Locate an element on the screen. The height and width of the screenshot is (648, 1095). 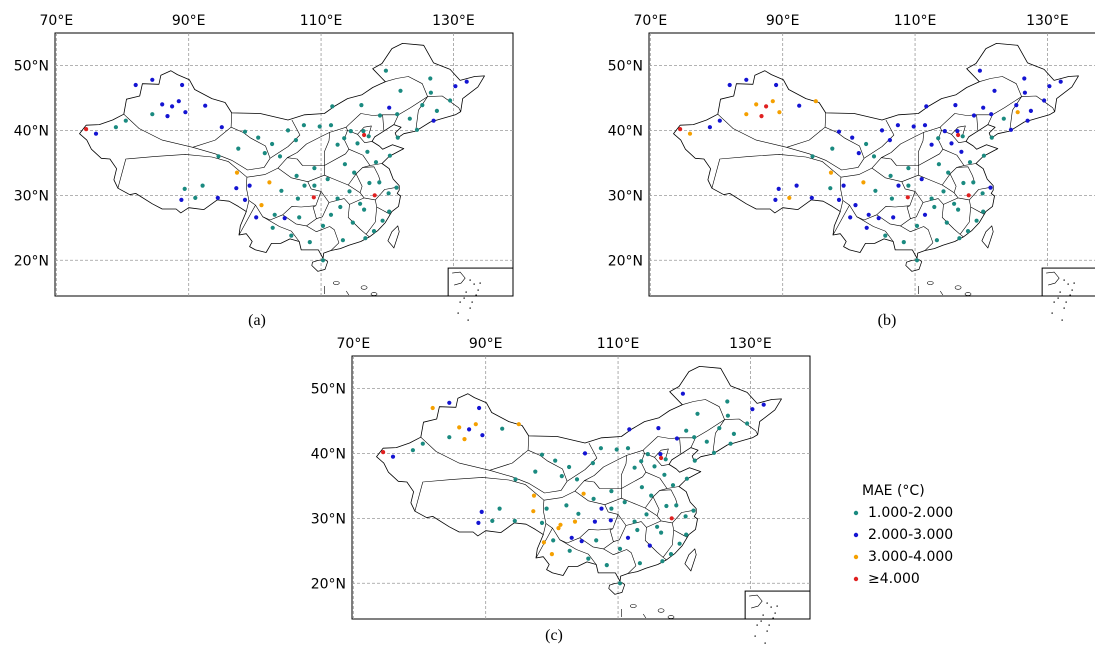
inset-coast is located at coordinates (459, 278).